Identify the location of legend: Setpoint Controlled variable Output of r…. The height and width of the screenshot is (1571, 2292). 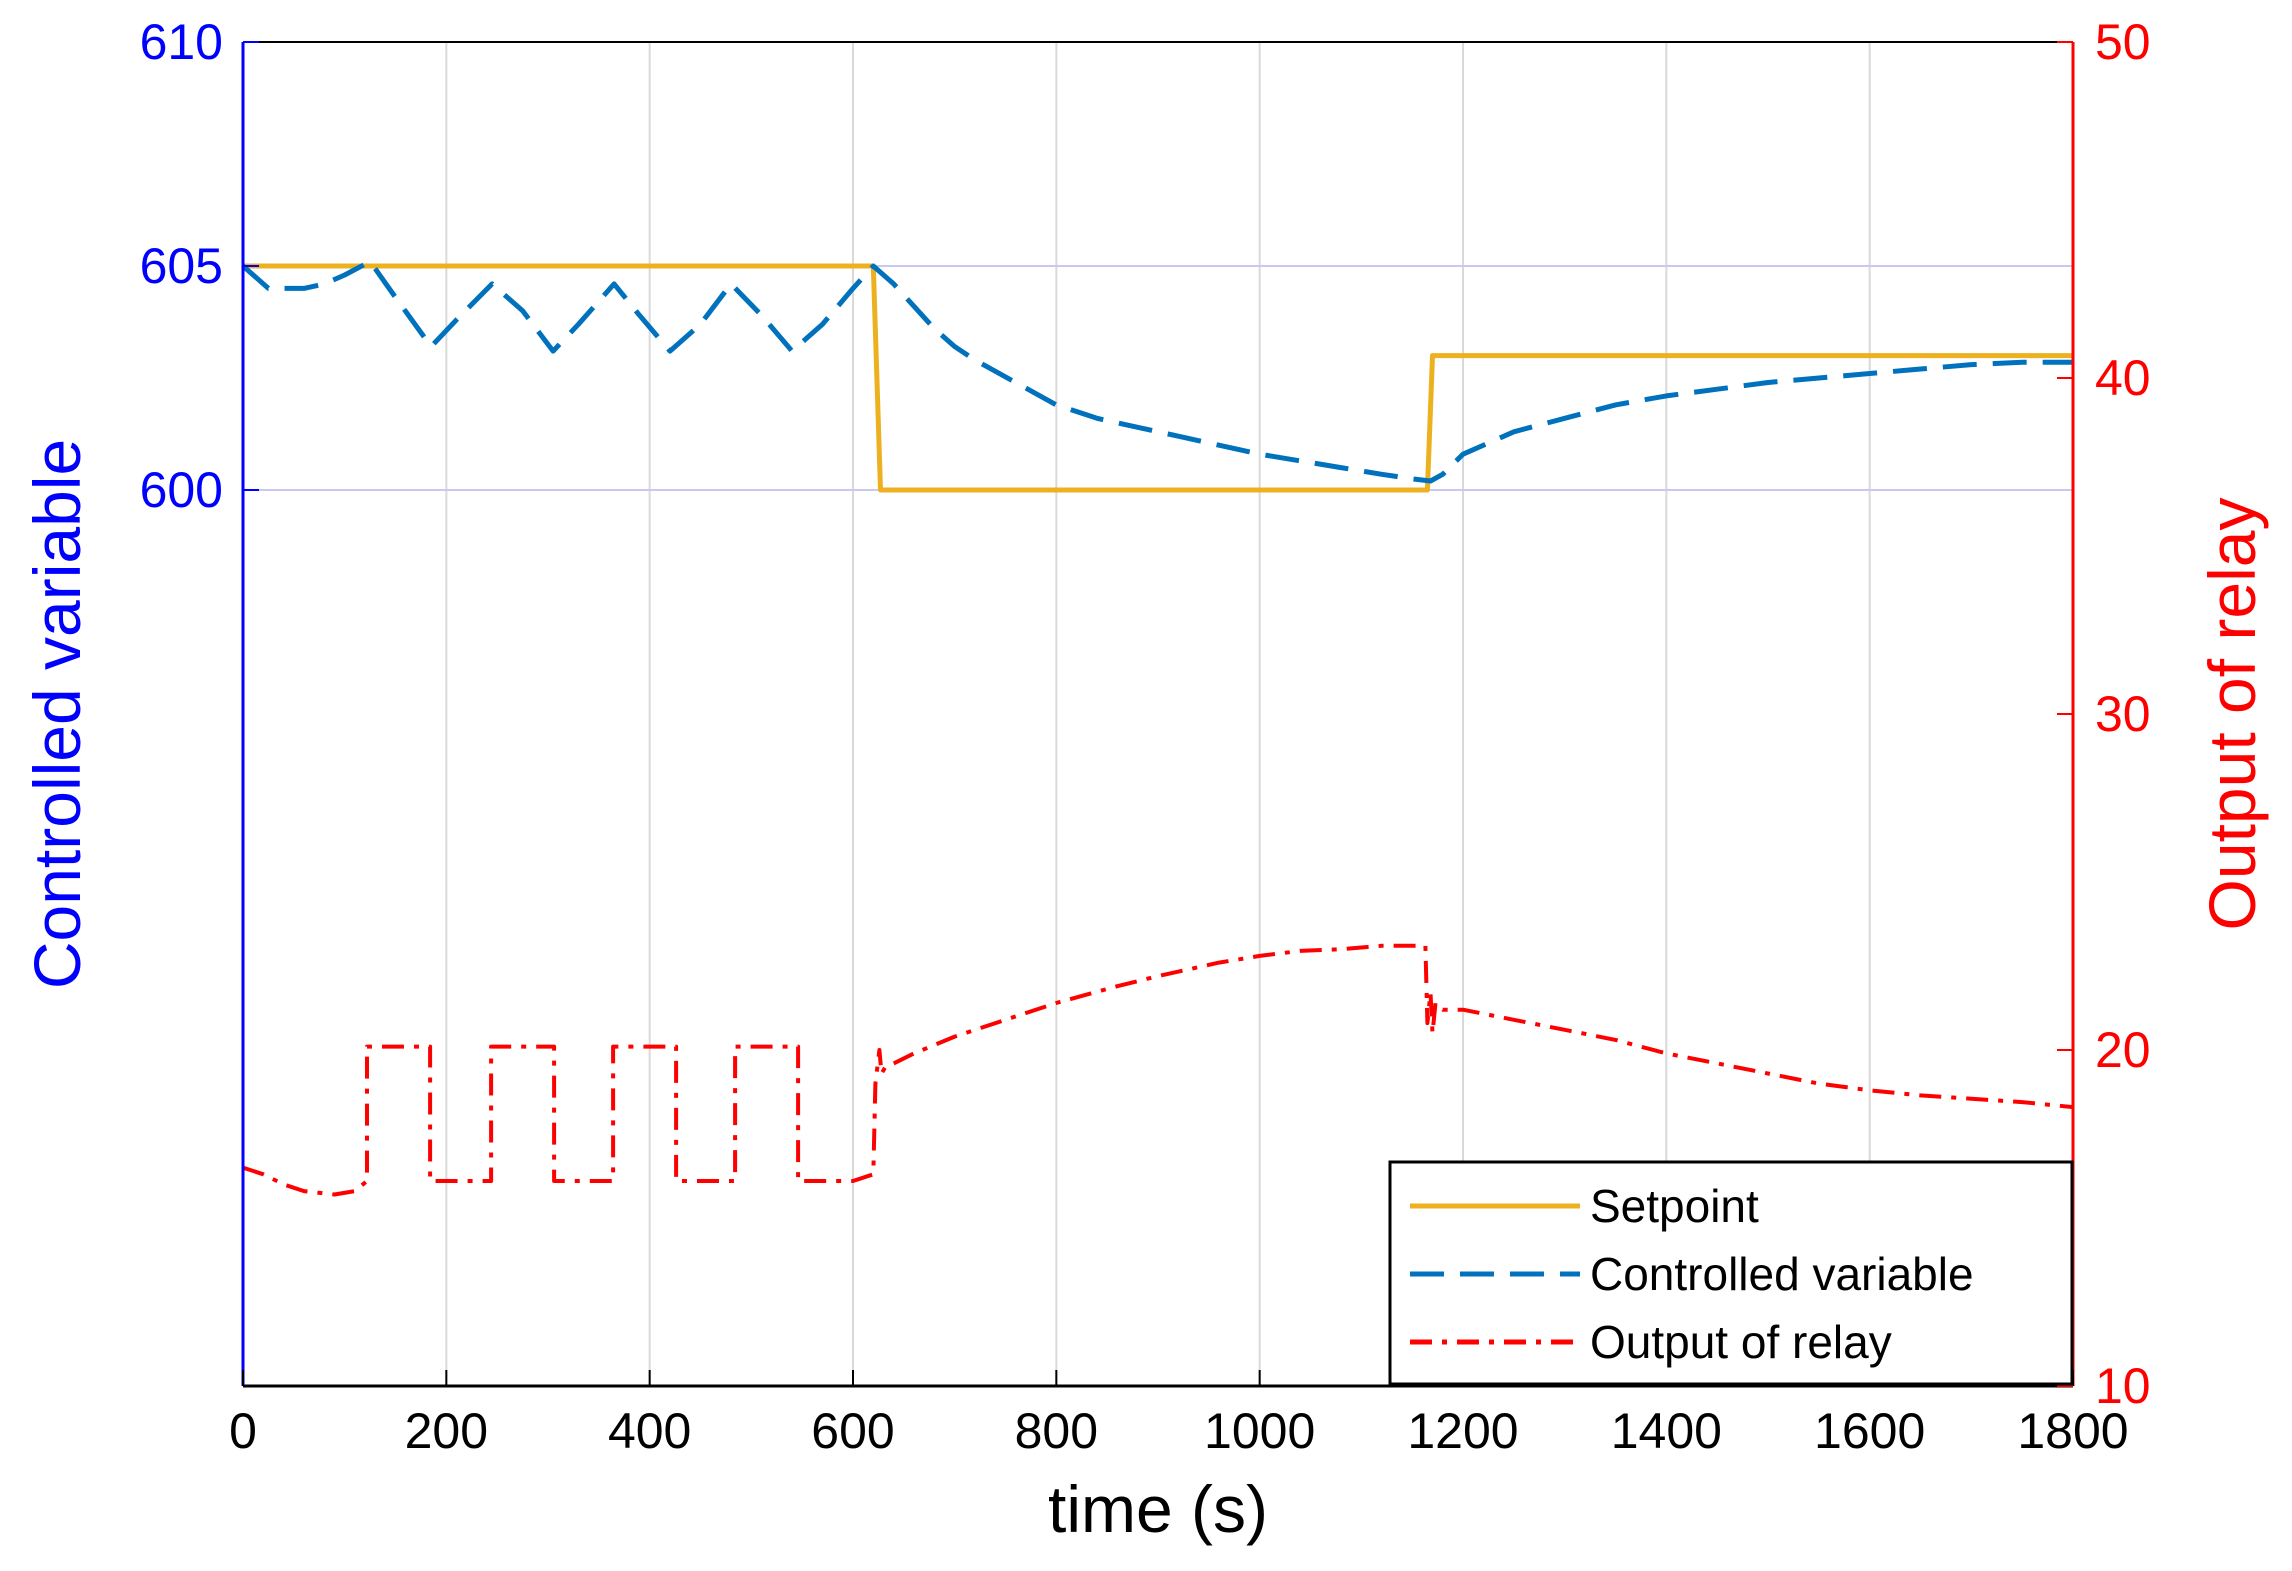
(1731, 1273).